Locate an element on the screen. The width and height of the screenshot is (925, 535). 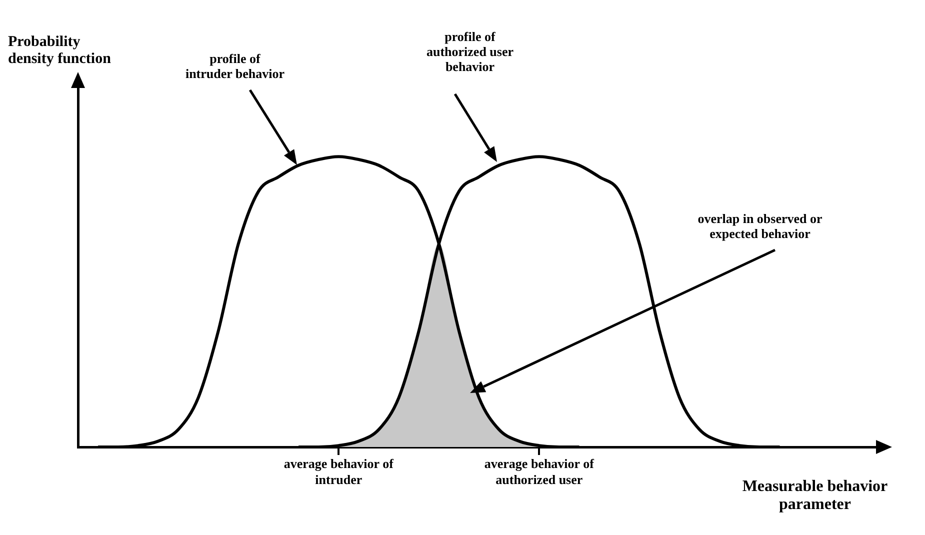
text: profile of intruder behavior is located at coordinates (235, 66).